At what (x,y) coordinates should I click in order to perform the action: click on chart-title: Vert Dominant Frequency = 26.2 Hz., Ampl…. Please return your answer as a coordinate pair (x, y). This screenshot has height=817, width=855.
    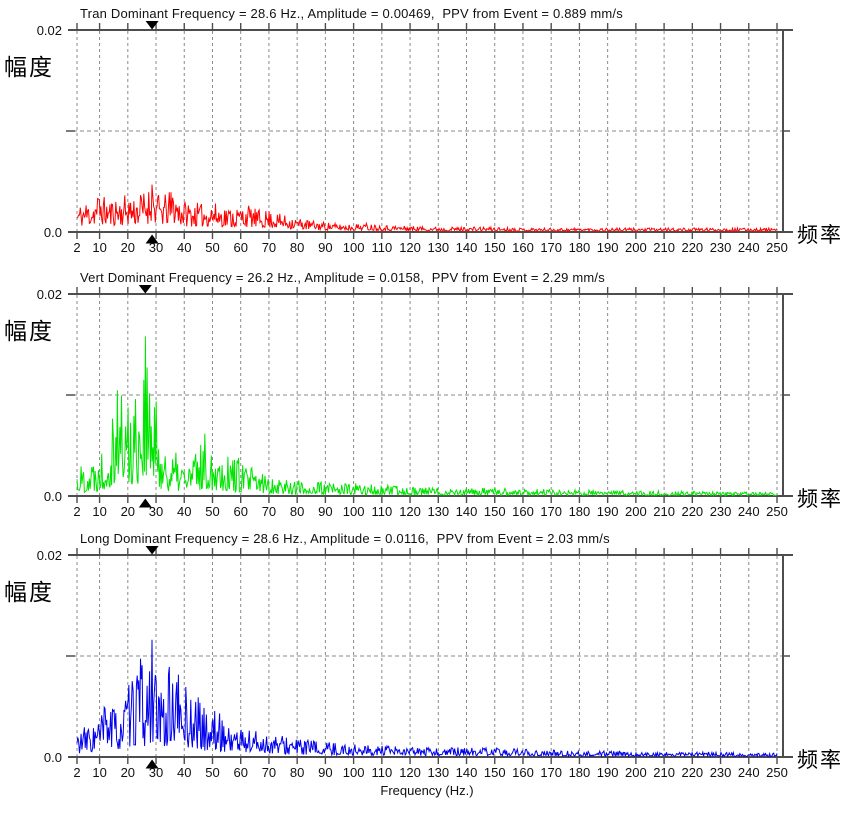
    Looking at the image, I should click on (342, 277).